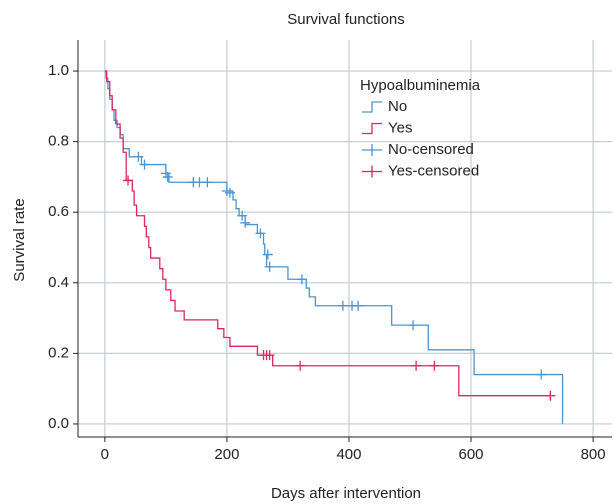 Image resolution: width=614 pixels, height=504 pixels. Describe the element at coordinates (105, 454) in the screenshot. I see `x-tick-label: 0` at that location.